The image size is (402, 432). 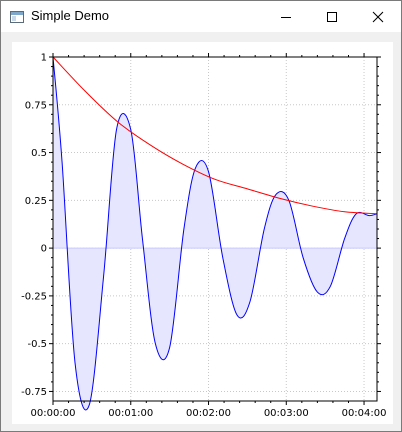 I want to click on y-tick-label: 0.5, so click(x=39, y=153).